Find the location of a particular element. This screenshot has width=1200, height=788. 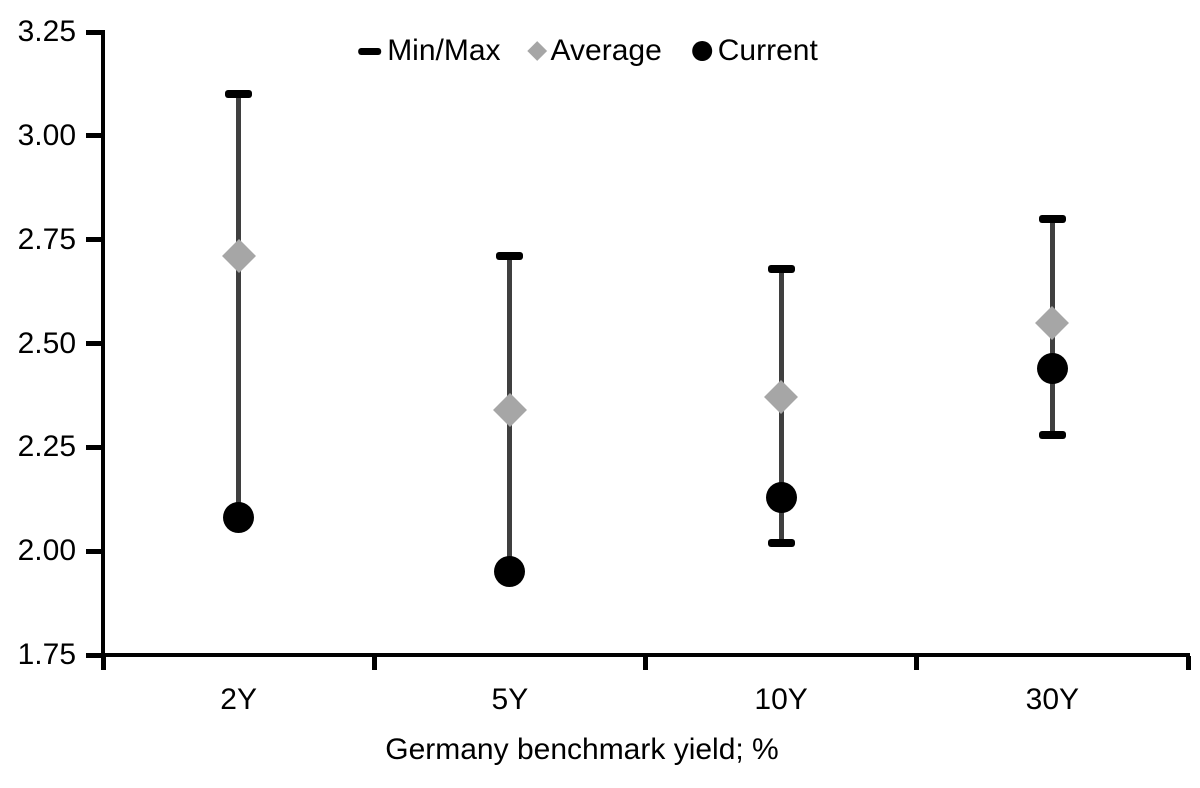

x-axis-title: Germany benchmark yield; % is located at coordinates (582, 749).